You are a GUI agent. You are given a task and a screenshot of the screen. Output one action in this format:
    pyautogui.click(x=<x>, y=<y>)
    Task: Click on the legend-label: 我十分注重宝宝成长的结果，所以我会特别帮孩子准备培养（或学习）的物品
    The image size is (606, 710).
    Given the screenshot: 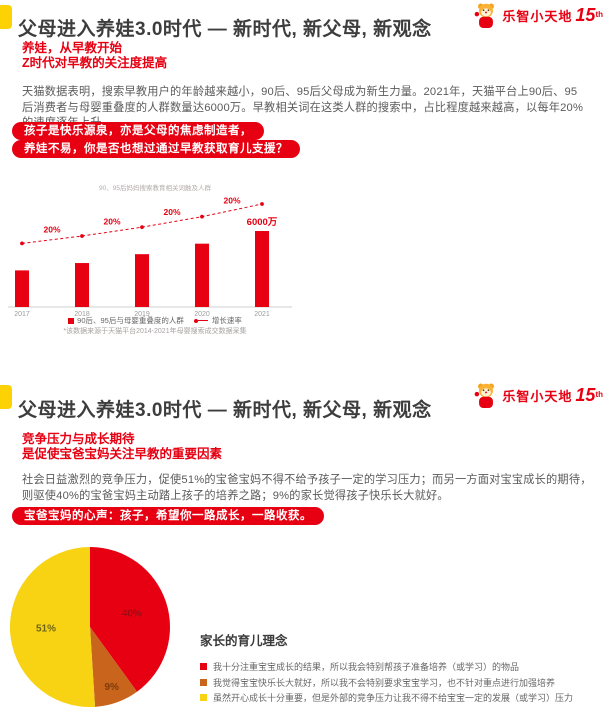 What is the action you would take?
    pyautogui.click(x=366, y=667)
    